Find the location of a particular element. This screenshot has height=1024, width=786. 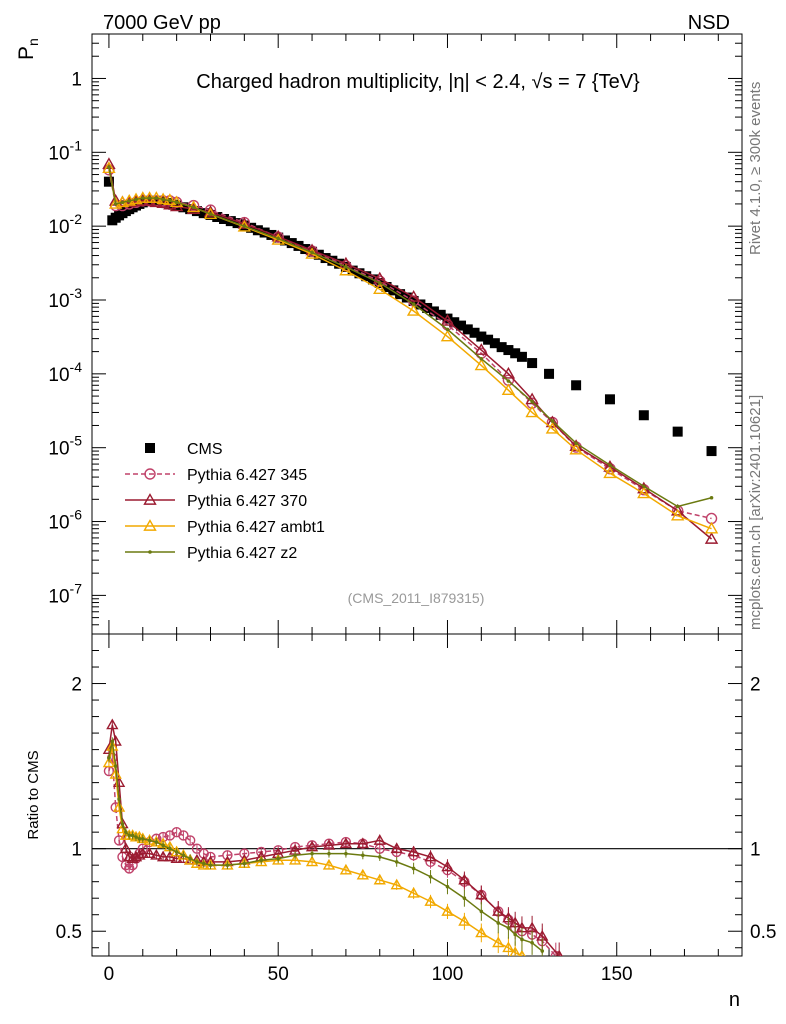

legend-label: Pythia 6.427 345 is located at coordinates (247, 475).